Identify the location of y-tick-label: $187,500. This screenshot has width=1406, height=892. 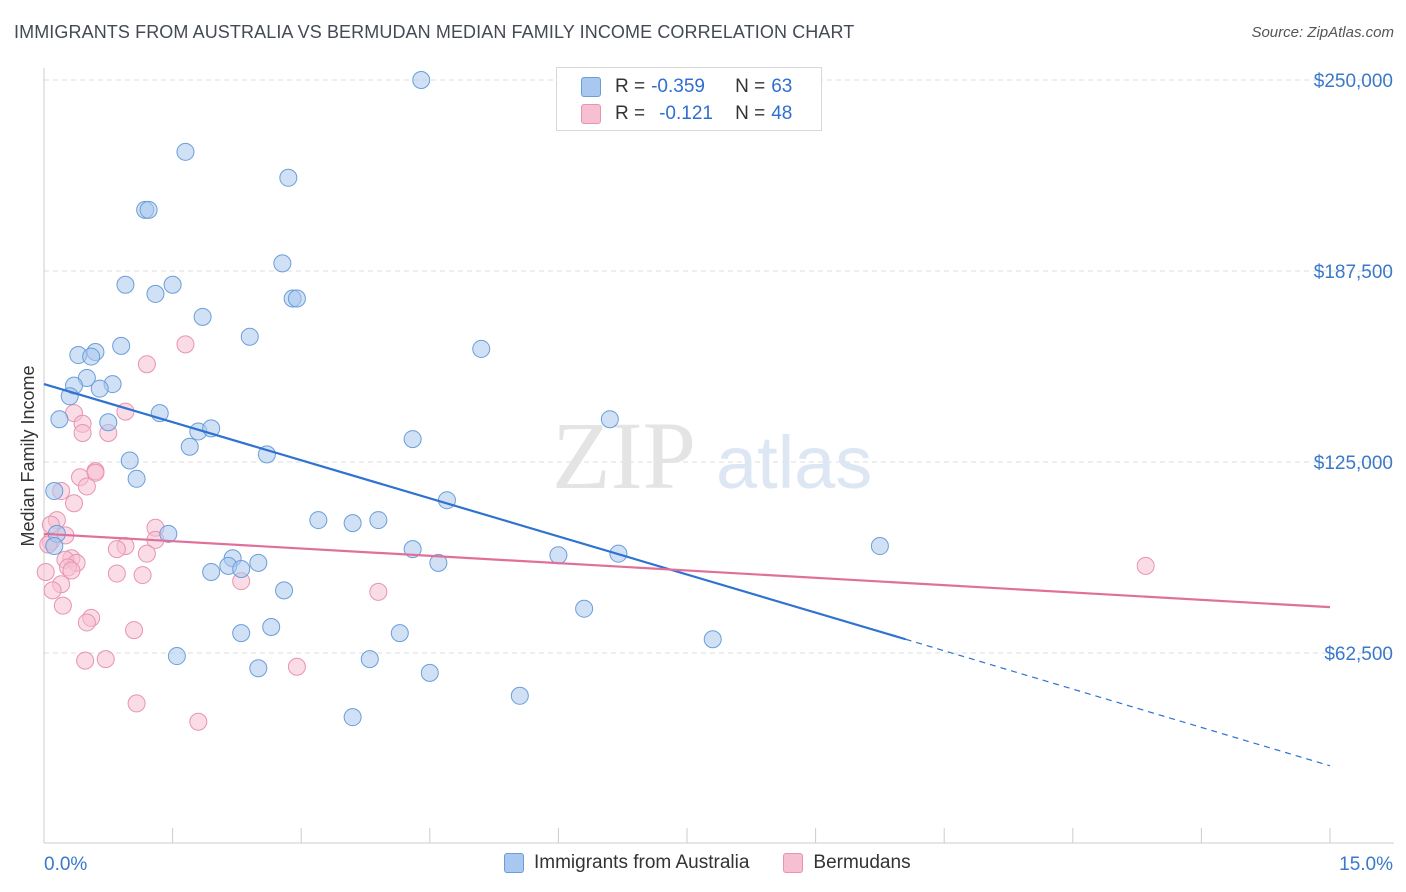
(1353, 272).